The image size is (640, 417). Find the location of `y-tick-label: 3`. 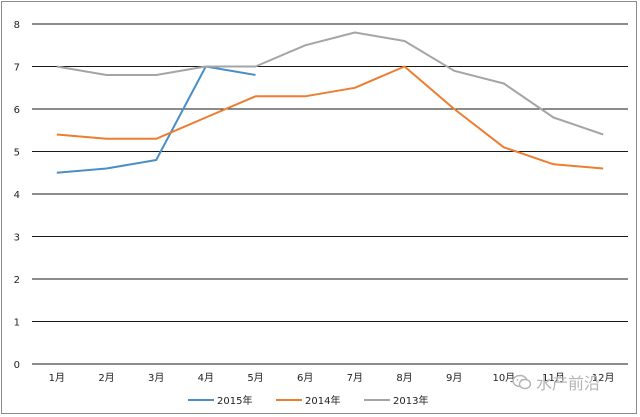

y-tick-label: 3 is located at coordinates (17, 238).